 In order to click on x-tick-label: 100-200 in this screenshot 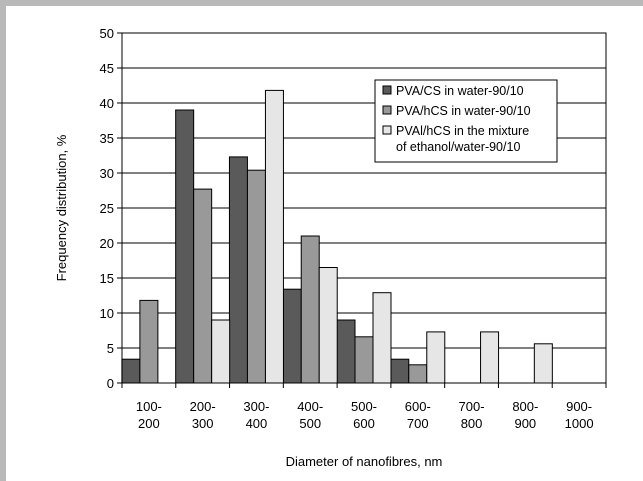, I will do `click(149, 415)`.